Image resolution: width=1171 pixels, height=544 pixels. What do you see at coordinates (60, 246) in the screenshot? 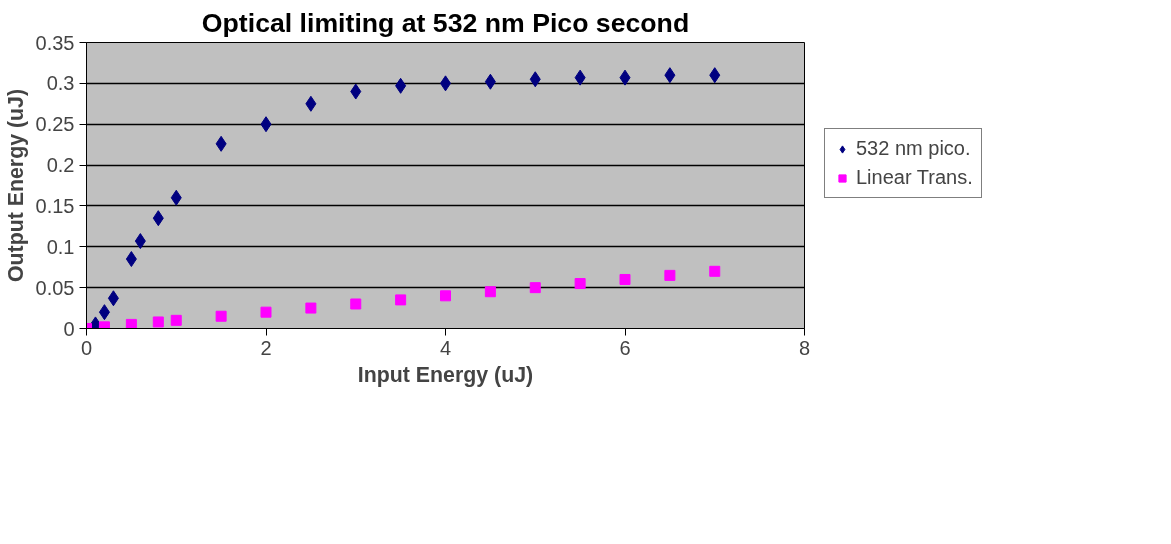
I see `y-tick-label: 0.1` at bounding box center [60, 246].